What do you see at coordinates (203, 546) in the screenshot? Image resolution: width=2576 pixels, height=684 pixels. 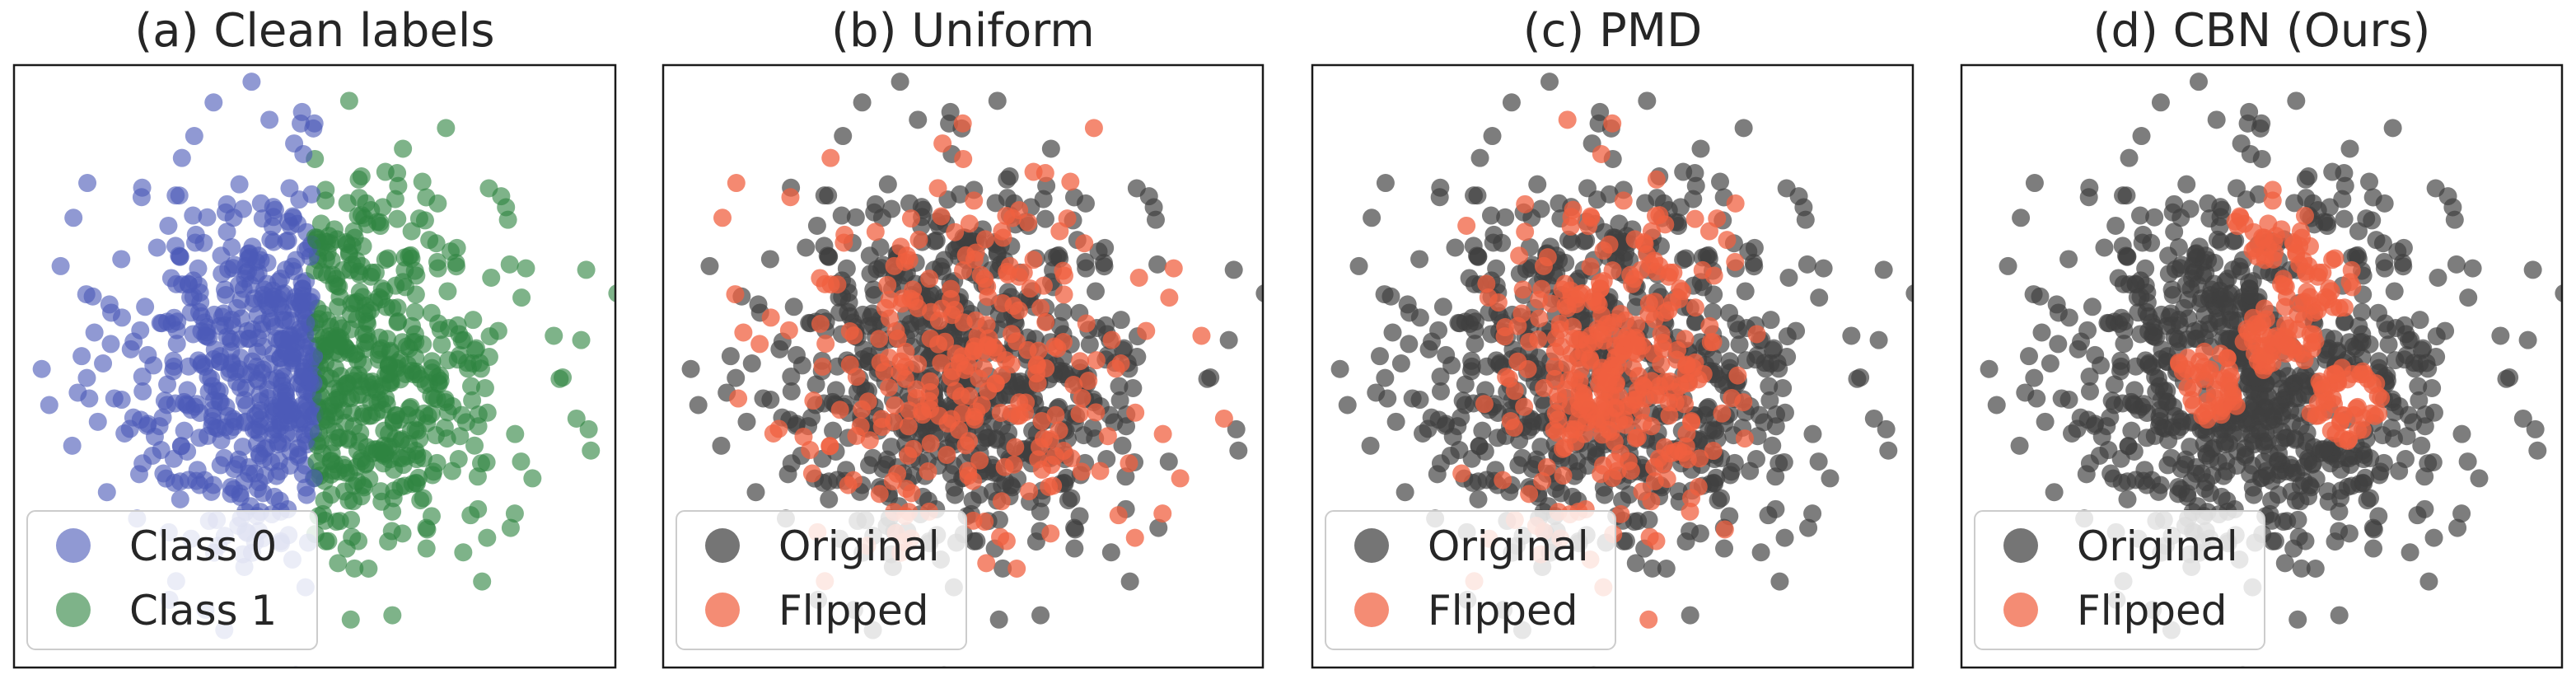 I see `legend-label: Class 0` at bounding box center [203, 546].